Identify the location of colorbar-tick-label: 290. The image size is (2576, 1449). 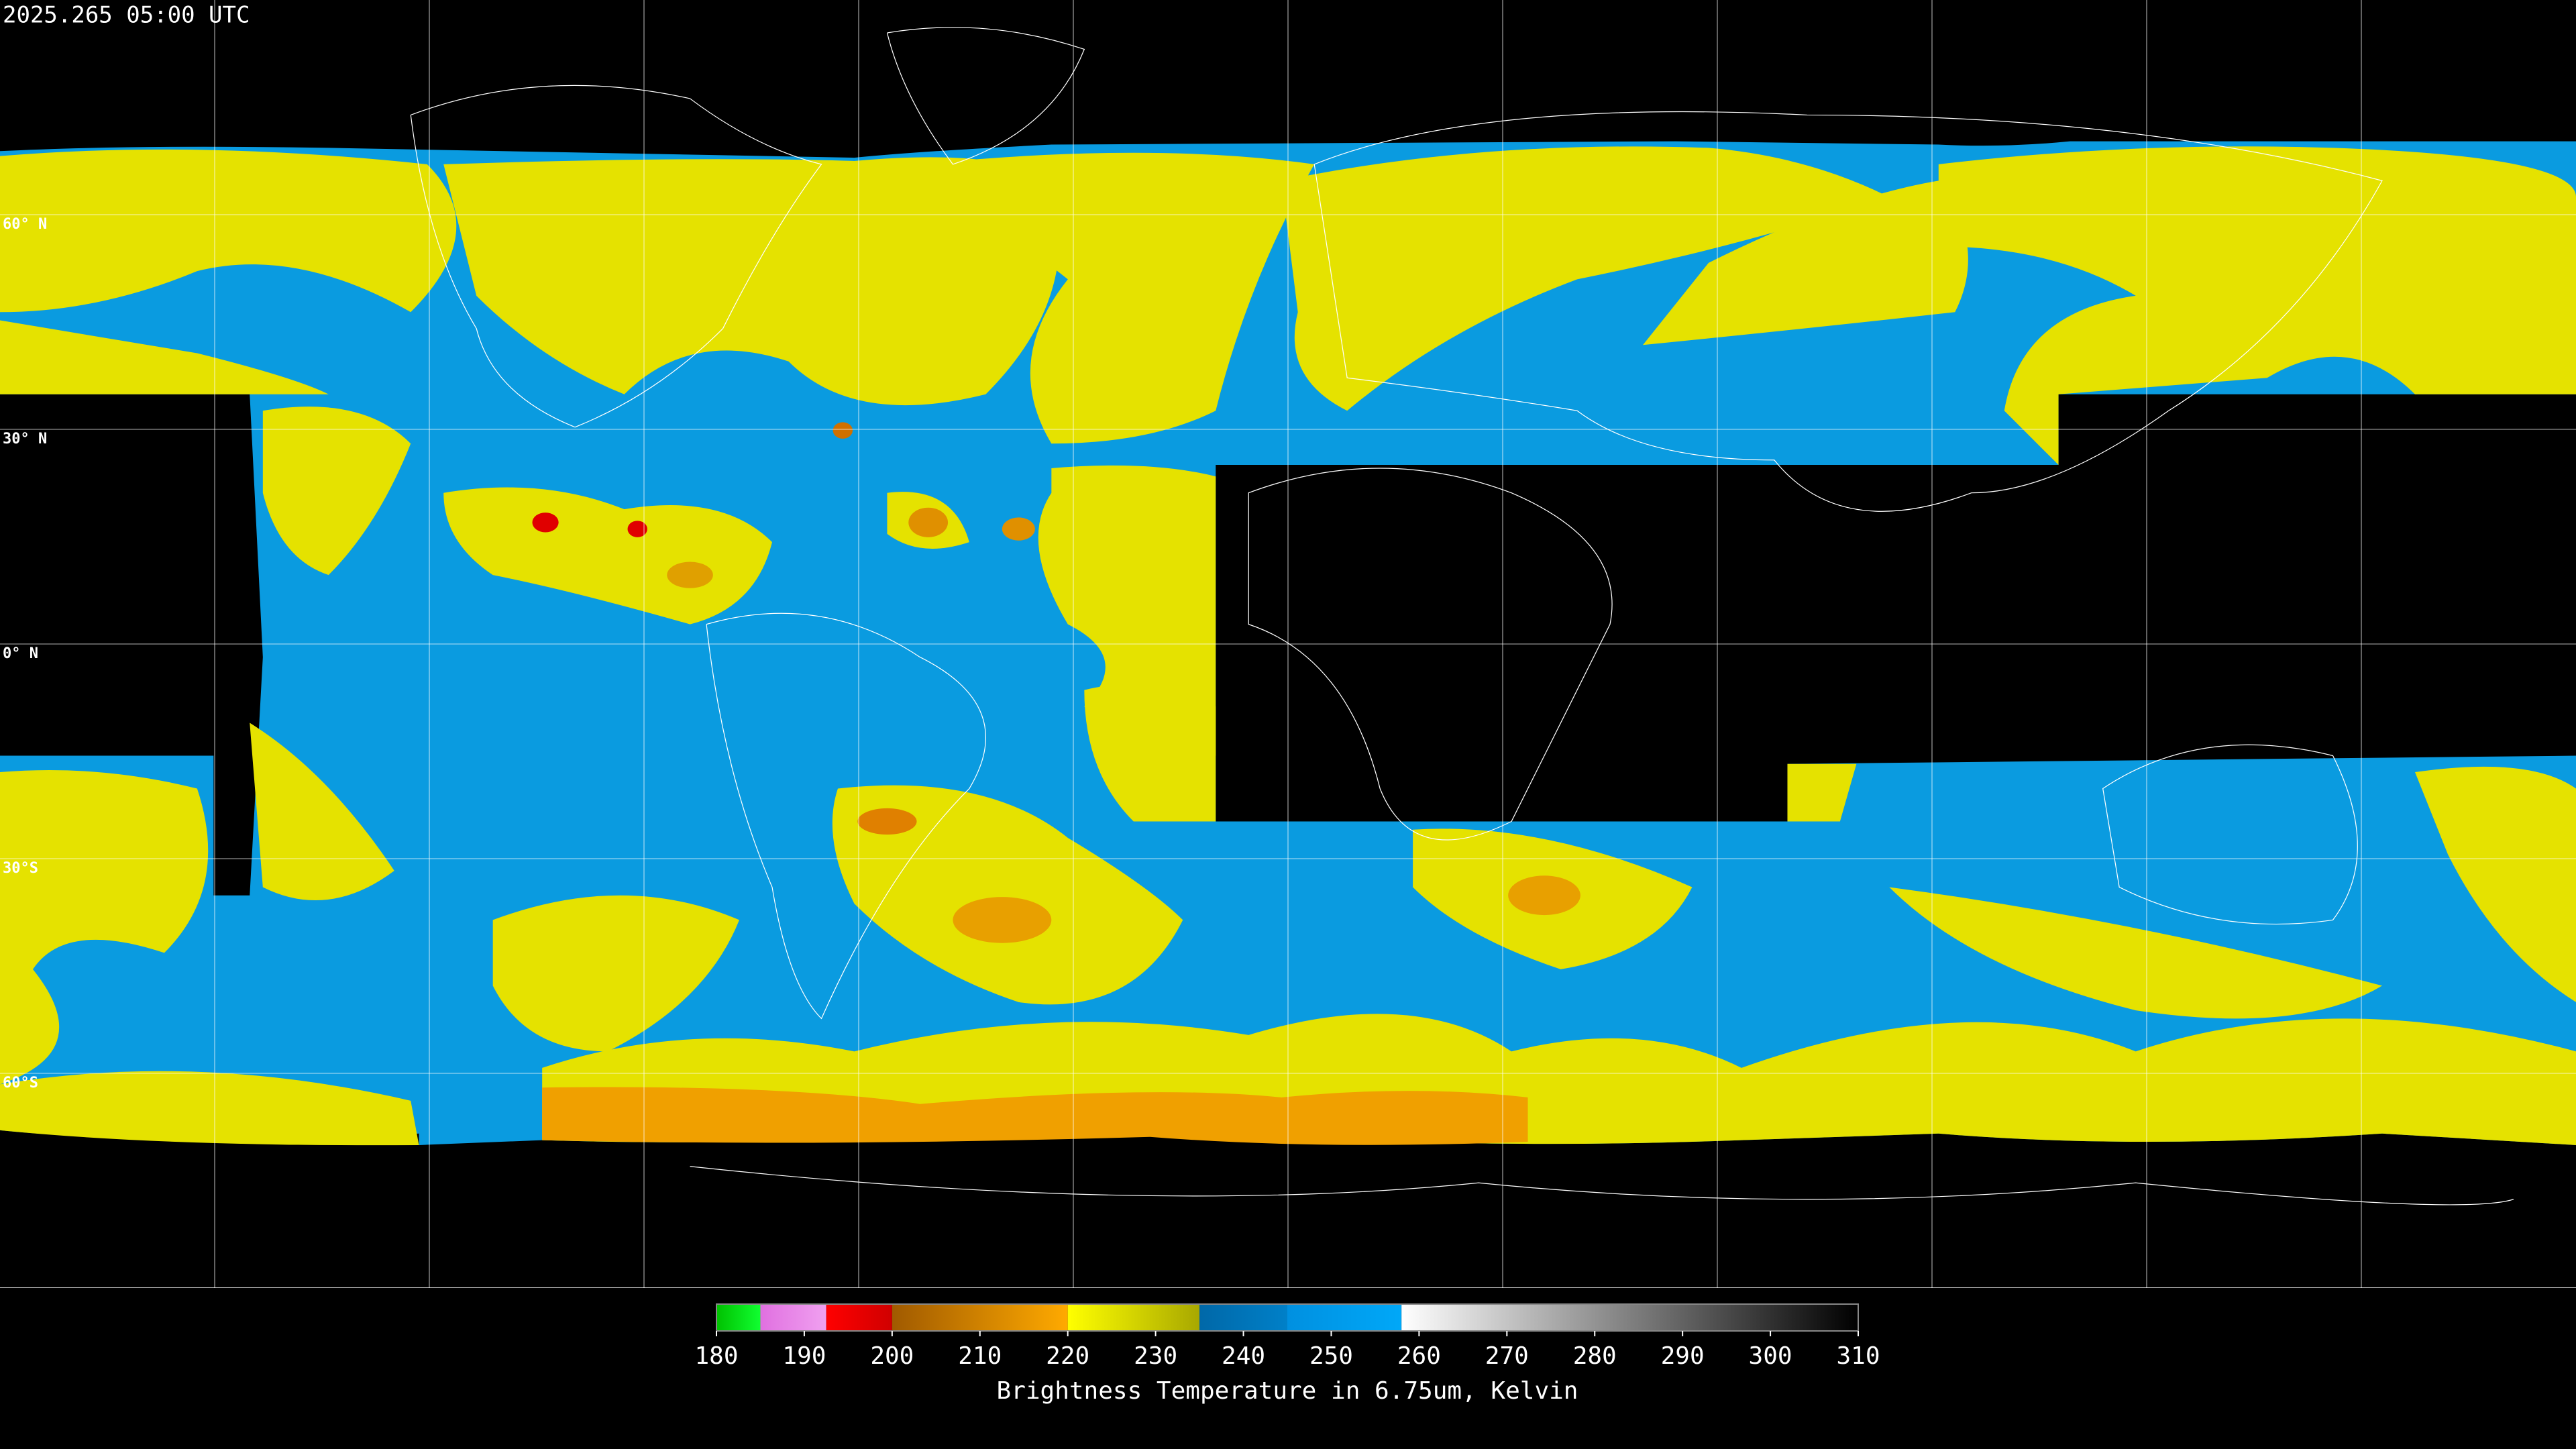
(1683, 1356).